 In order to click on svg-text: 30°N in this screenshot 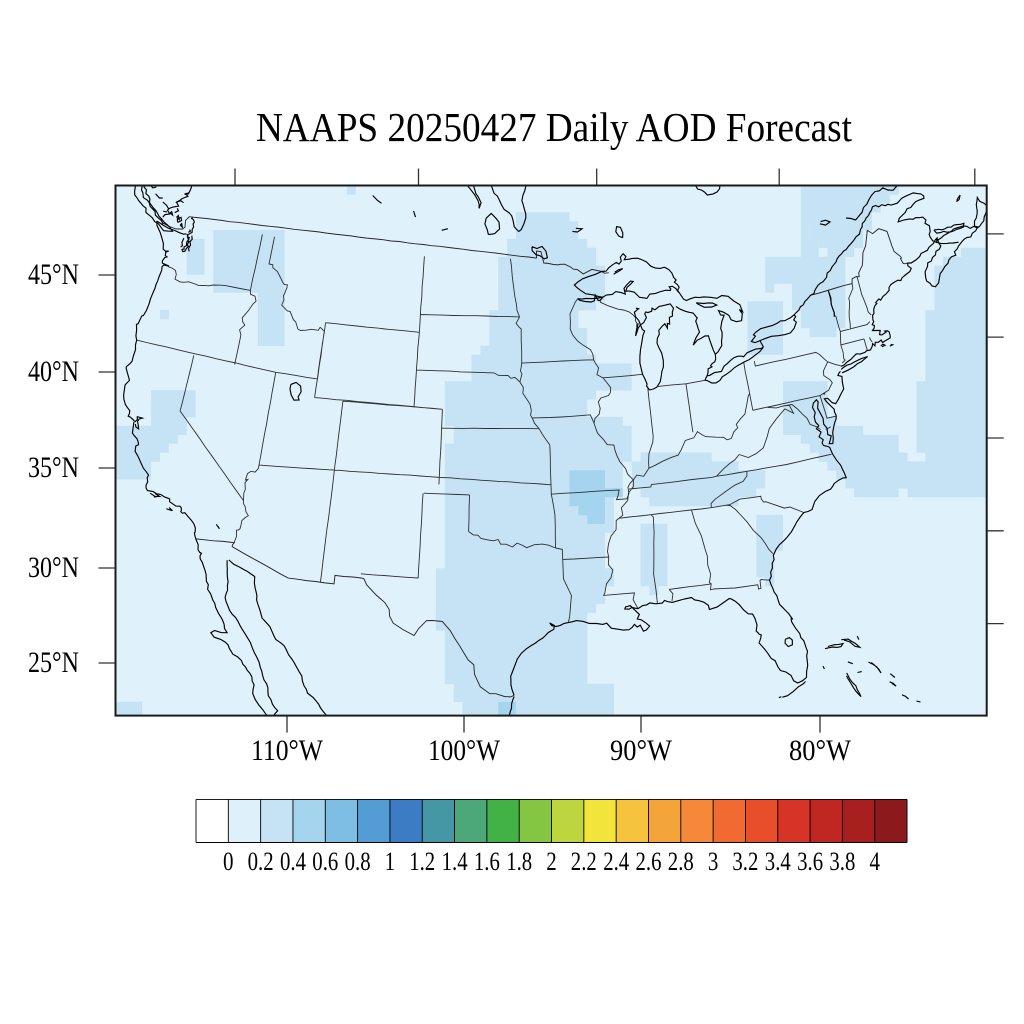, I will do `click(53, 568)`.